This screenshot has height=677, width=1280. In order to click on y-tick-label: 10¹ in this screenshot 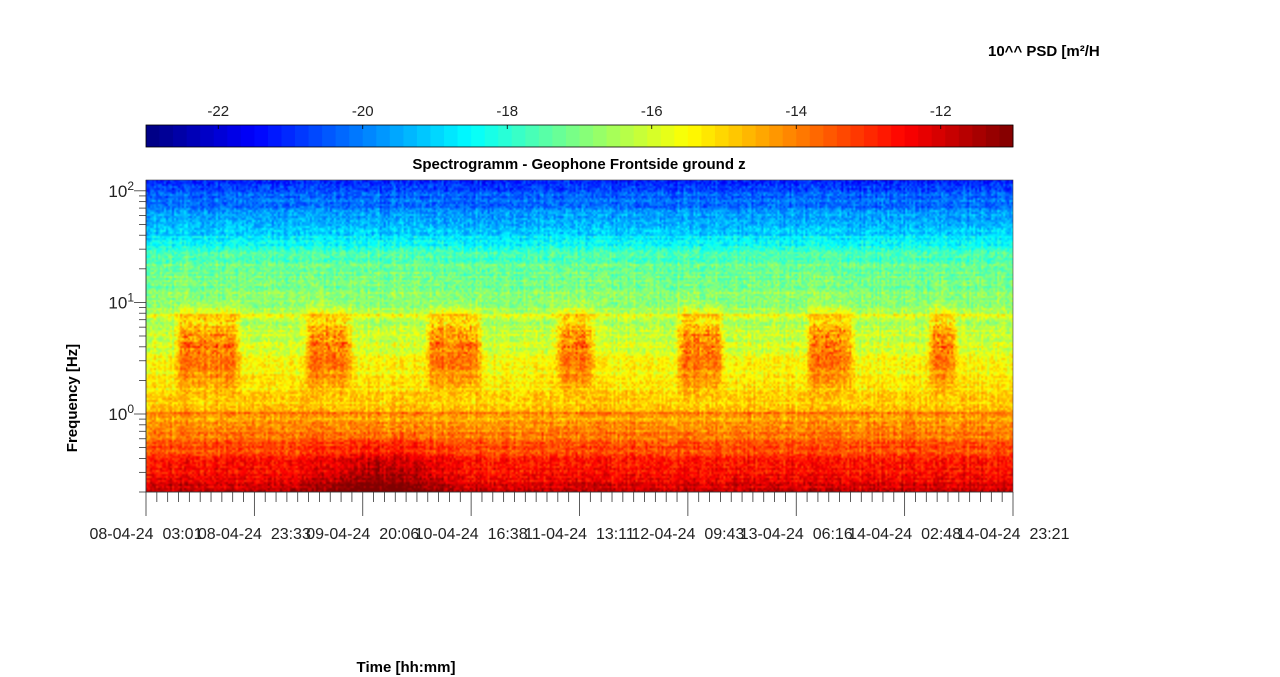, I will do `click(121, 301)`.